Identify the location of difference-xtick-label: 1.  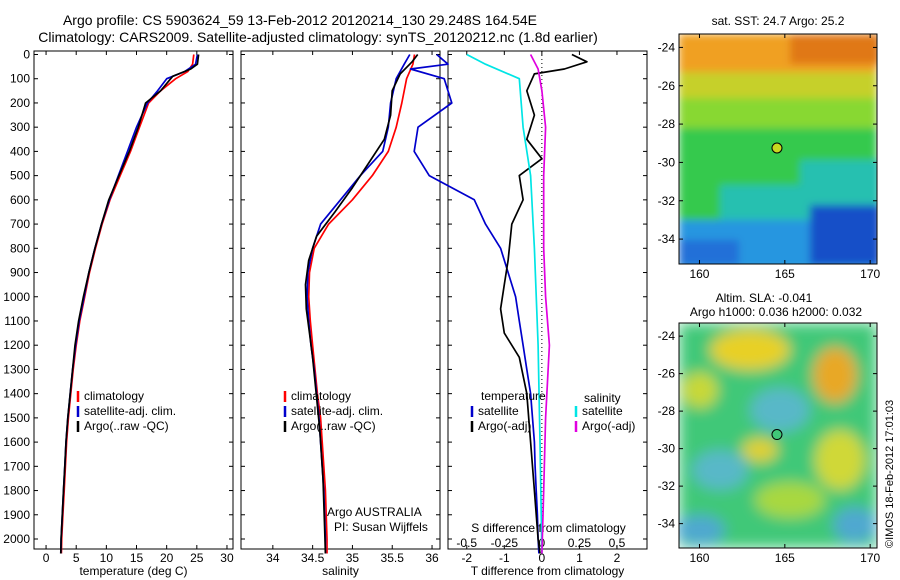
(579, 558).